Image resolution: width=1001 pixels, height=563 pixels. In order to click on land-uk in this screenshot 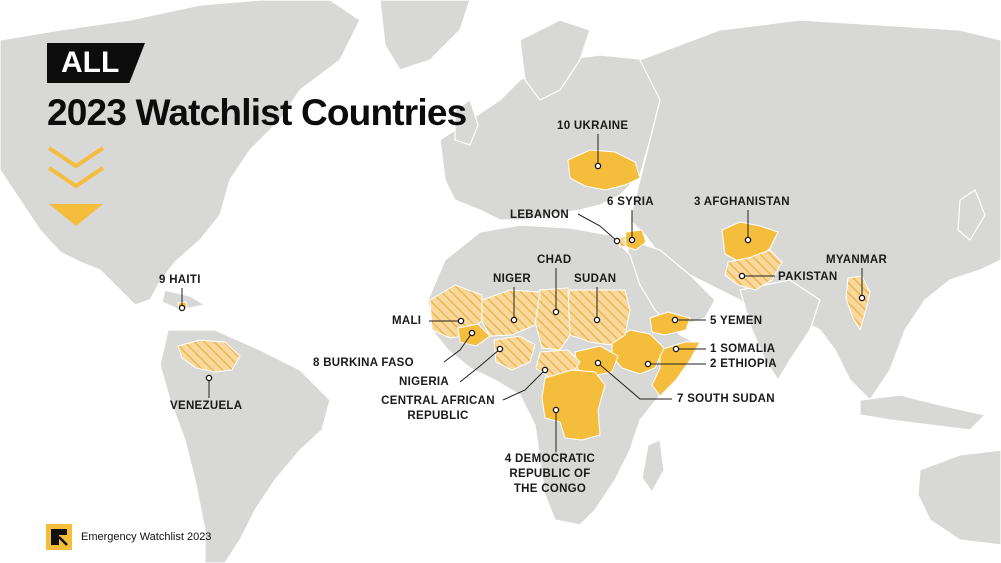, I will do `click(466, 122)`.